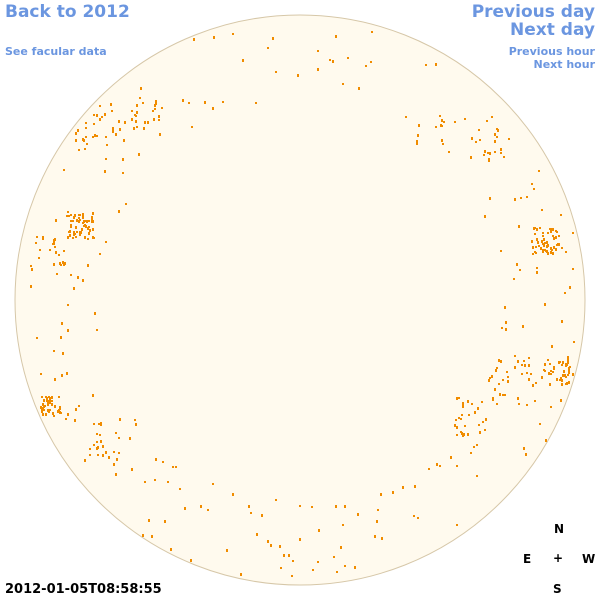  Describe the element at coordinates (551, 51) in the screenshot. I see `previous-hour-link: Previous hour` at that location.